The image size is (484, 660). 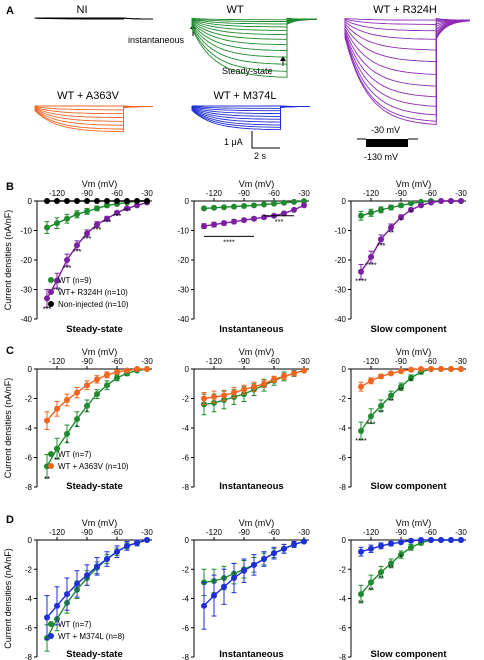 What do you see at coordinates (94, 486) in the screenshot?
I see `chart-title: Steady-state` at bounding box center [94, 486].